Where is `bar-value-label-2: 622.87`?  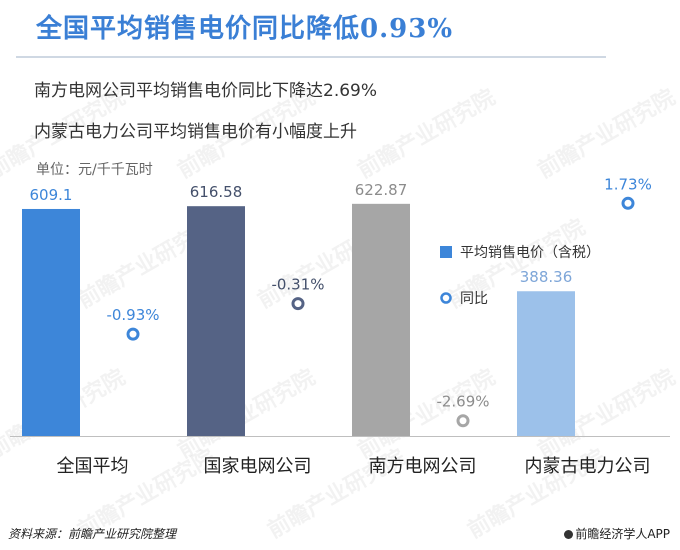
bar-value-label-2: 622.87 is located at coordinates (381, 190).